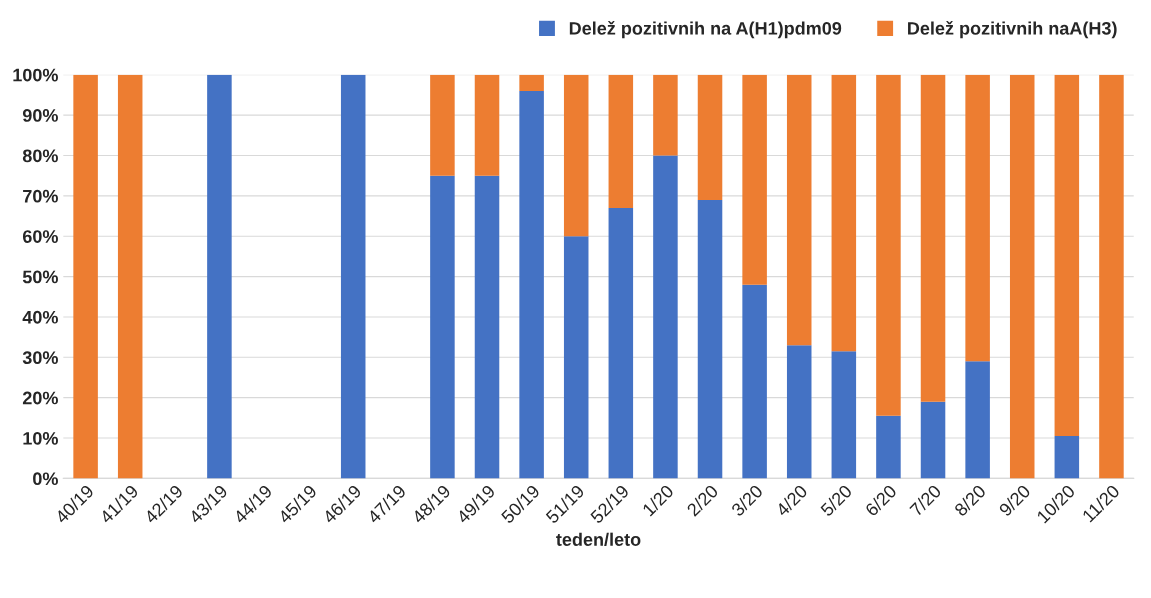  I want to click on x-tick-label: 6/20, so click(881, 500).